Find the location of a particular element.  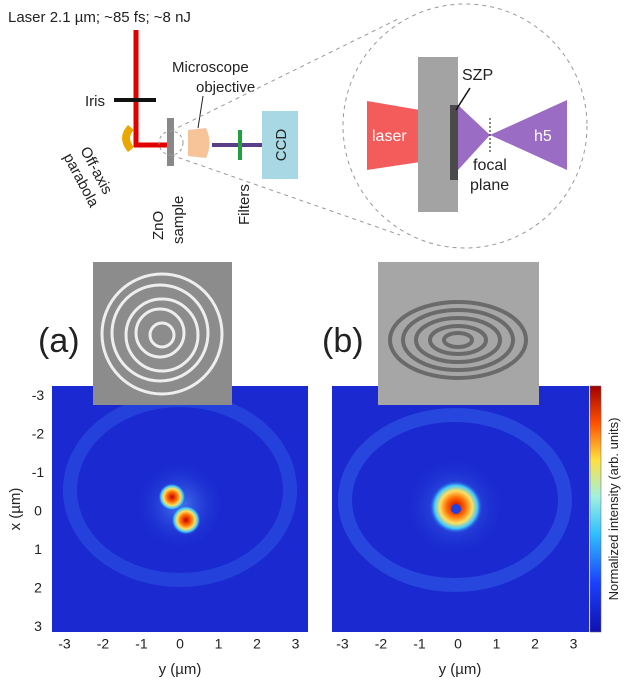

y-tick-label: -3 is located at coordinates (38, 395).